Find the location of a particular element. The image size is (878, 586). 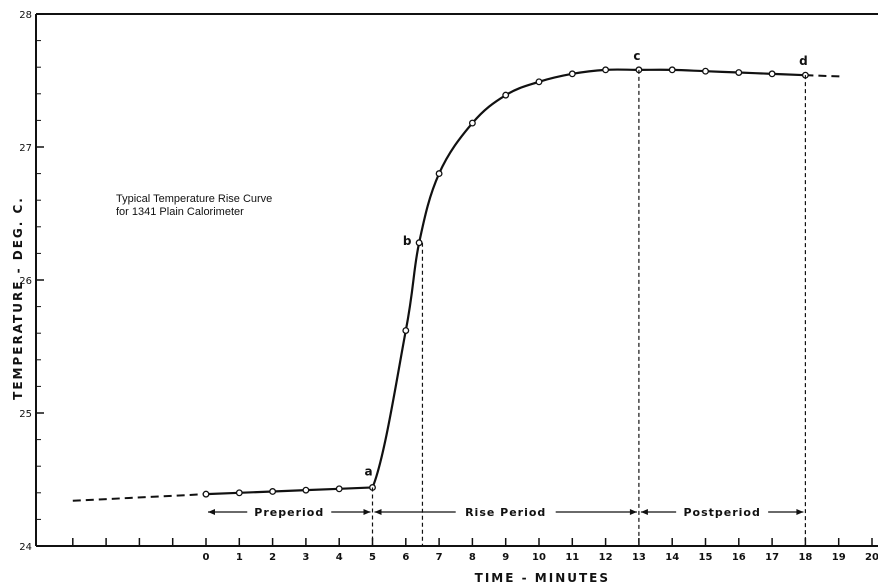

chart-annotation: Typical Temperature Rise Curve is located at coordinates (194, 199).